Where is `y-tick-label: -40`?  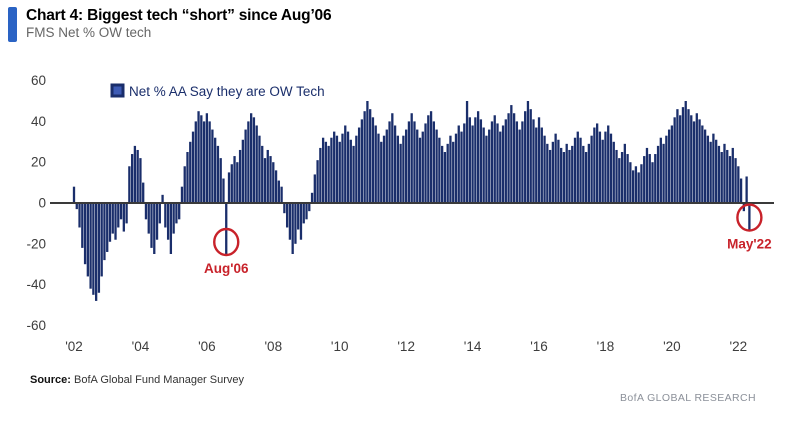
y-tick-label: -40 is located at coordinates (36, 284).